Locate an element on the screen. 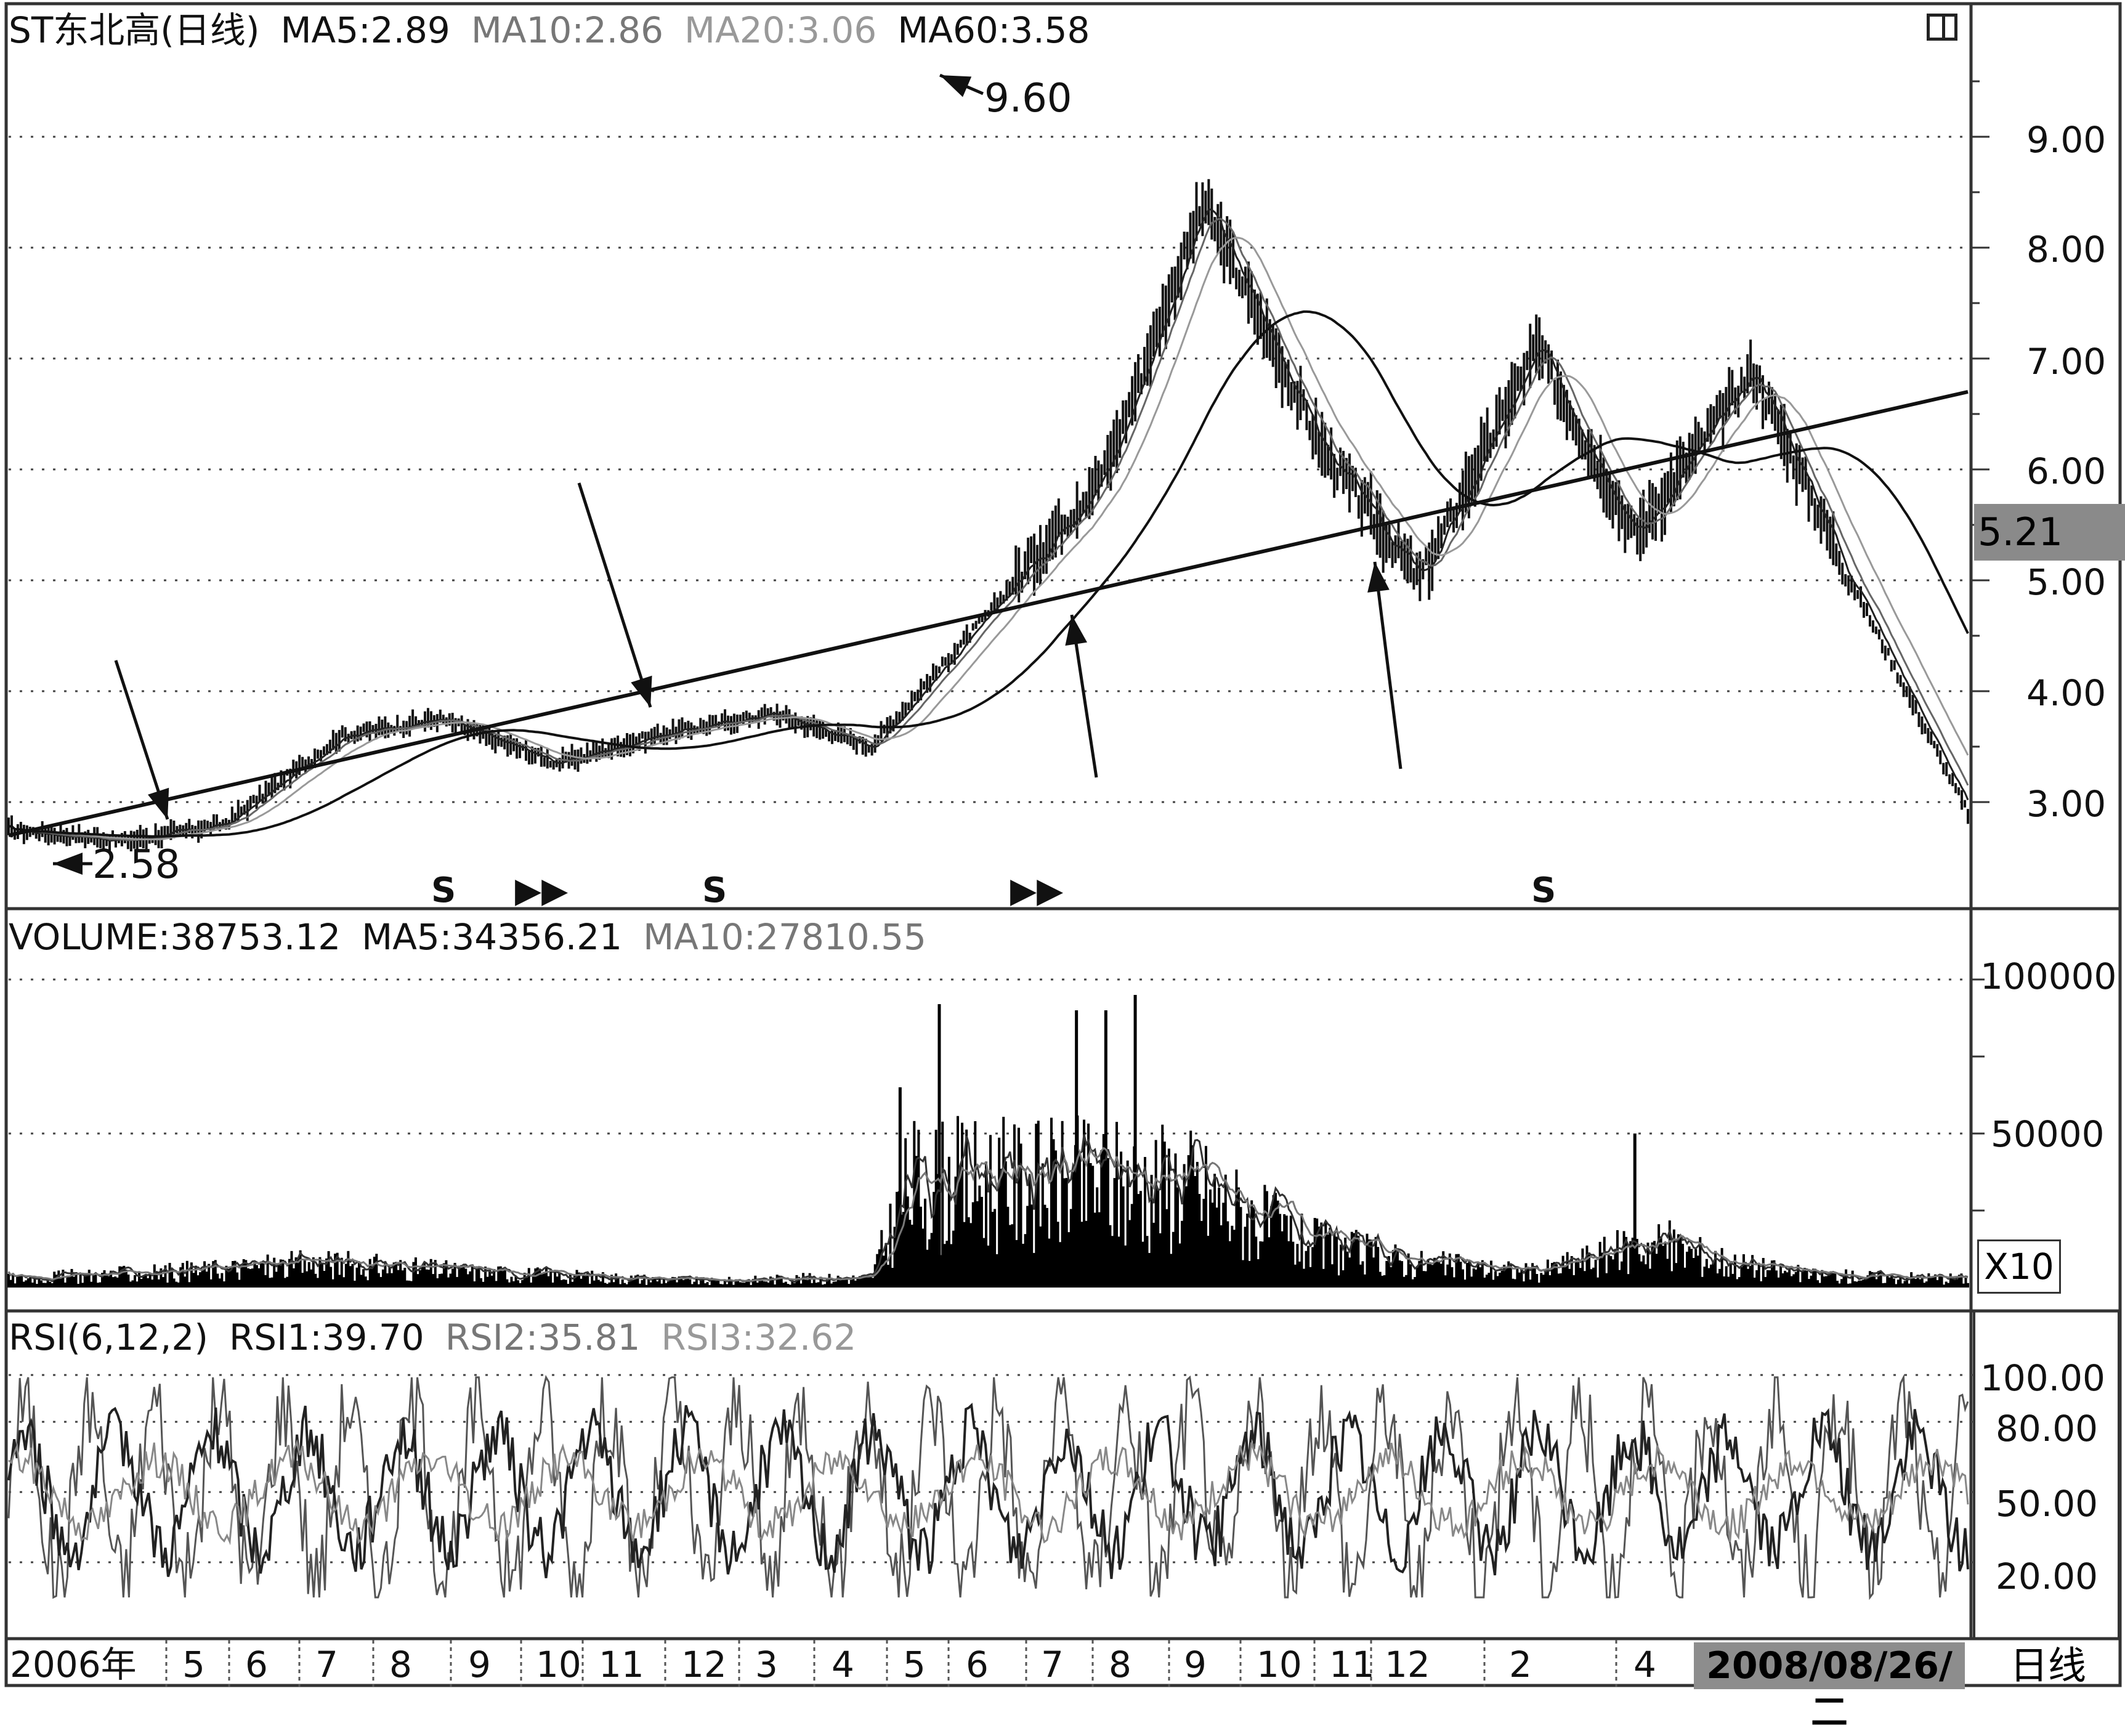 Image resolution: width=2125 pixels, height=1736 pixels. rsi-label: RSI(6,12,2) is located at coordinates (108, 1337).